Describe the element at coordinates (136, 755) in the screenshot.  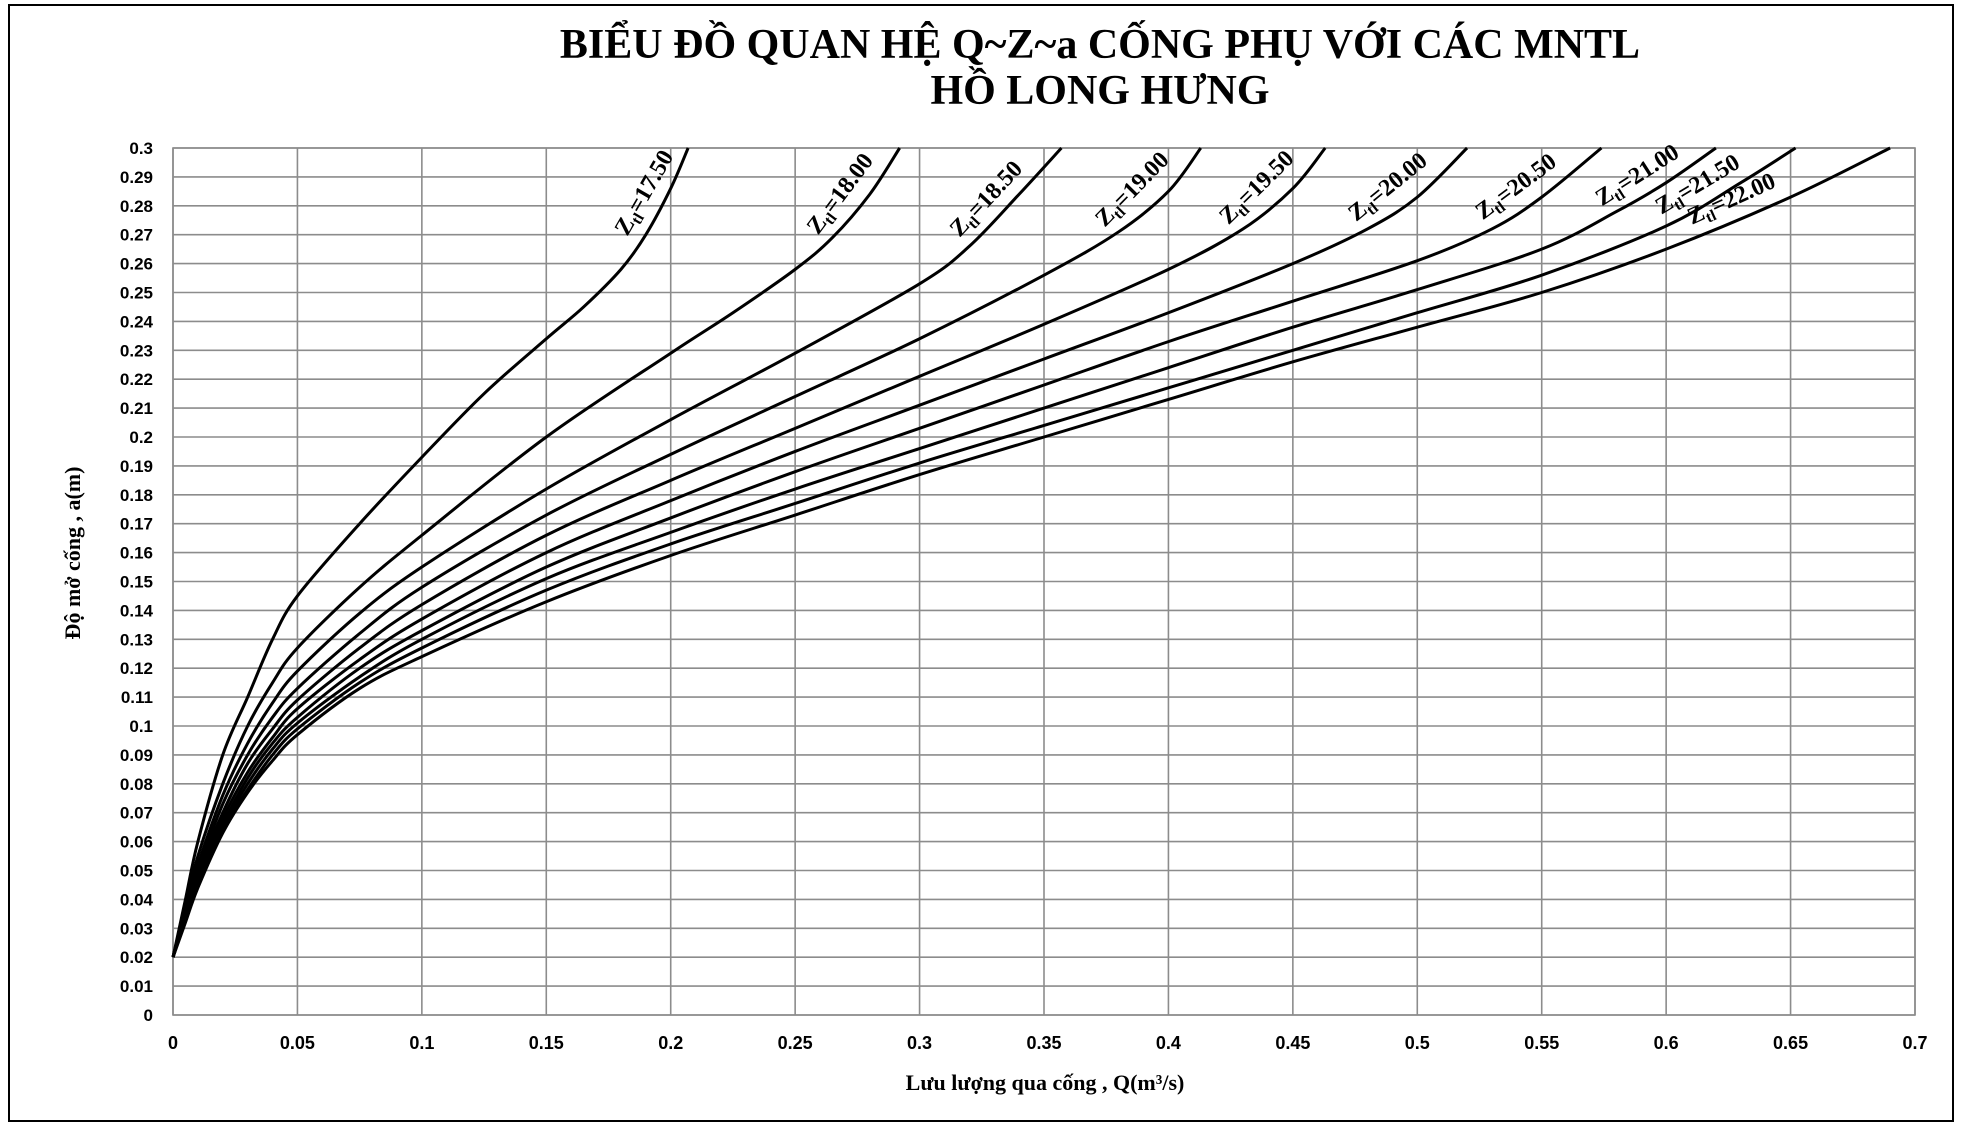
I see `y-tick-label: 0.09` at that location.